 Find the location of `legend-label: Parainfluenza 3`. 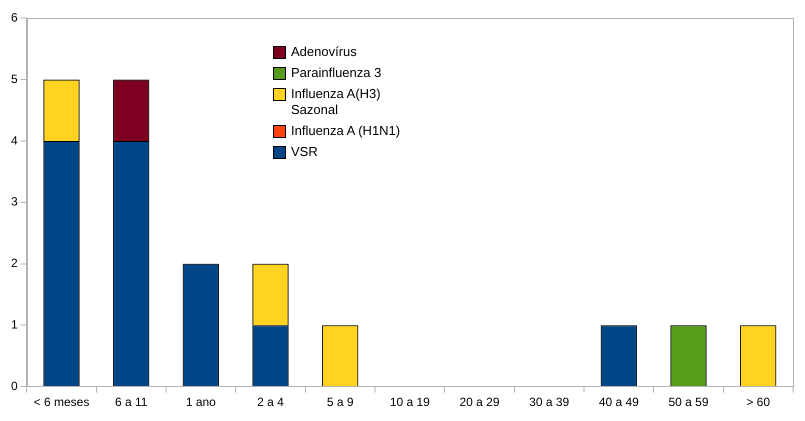

legend-label: Parainfluenza 3 is located at coordinates (336, 73).